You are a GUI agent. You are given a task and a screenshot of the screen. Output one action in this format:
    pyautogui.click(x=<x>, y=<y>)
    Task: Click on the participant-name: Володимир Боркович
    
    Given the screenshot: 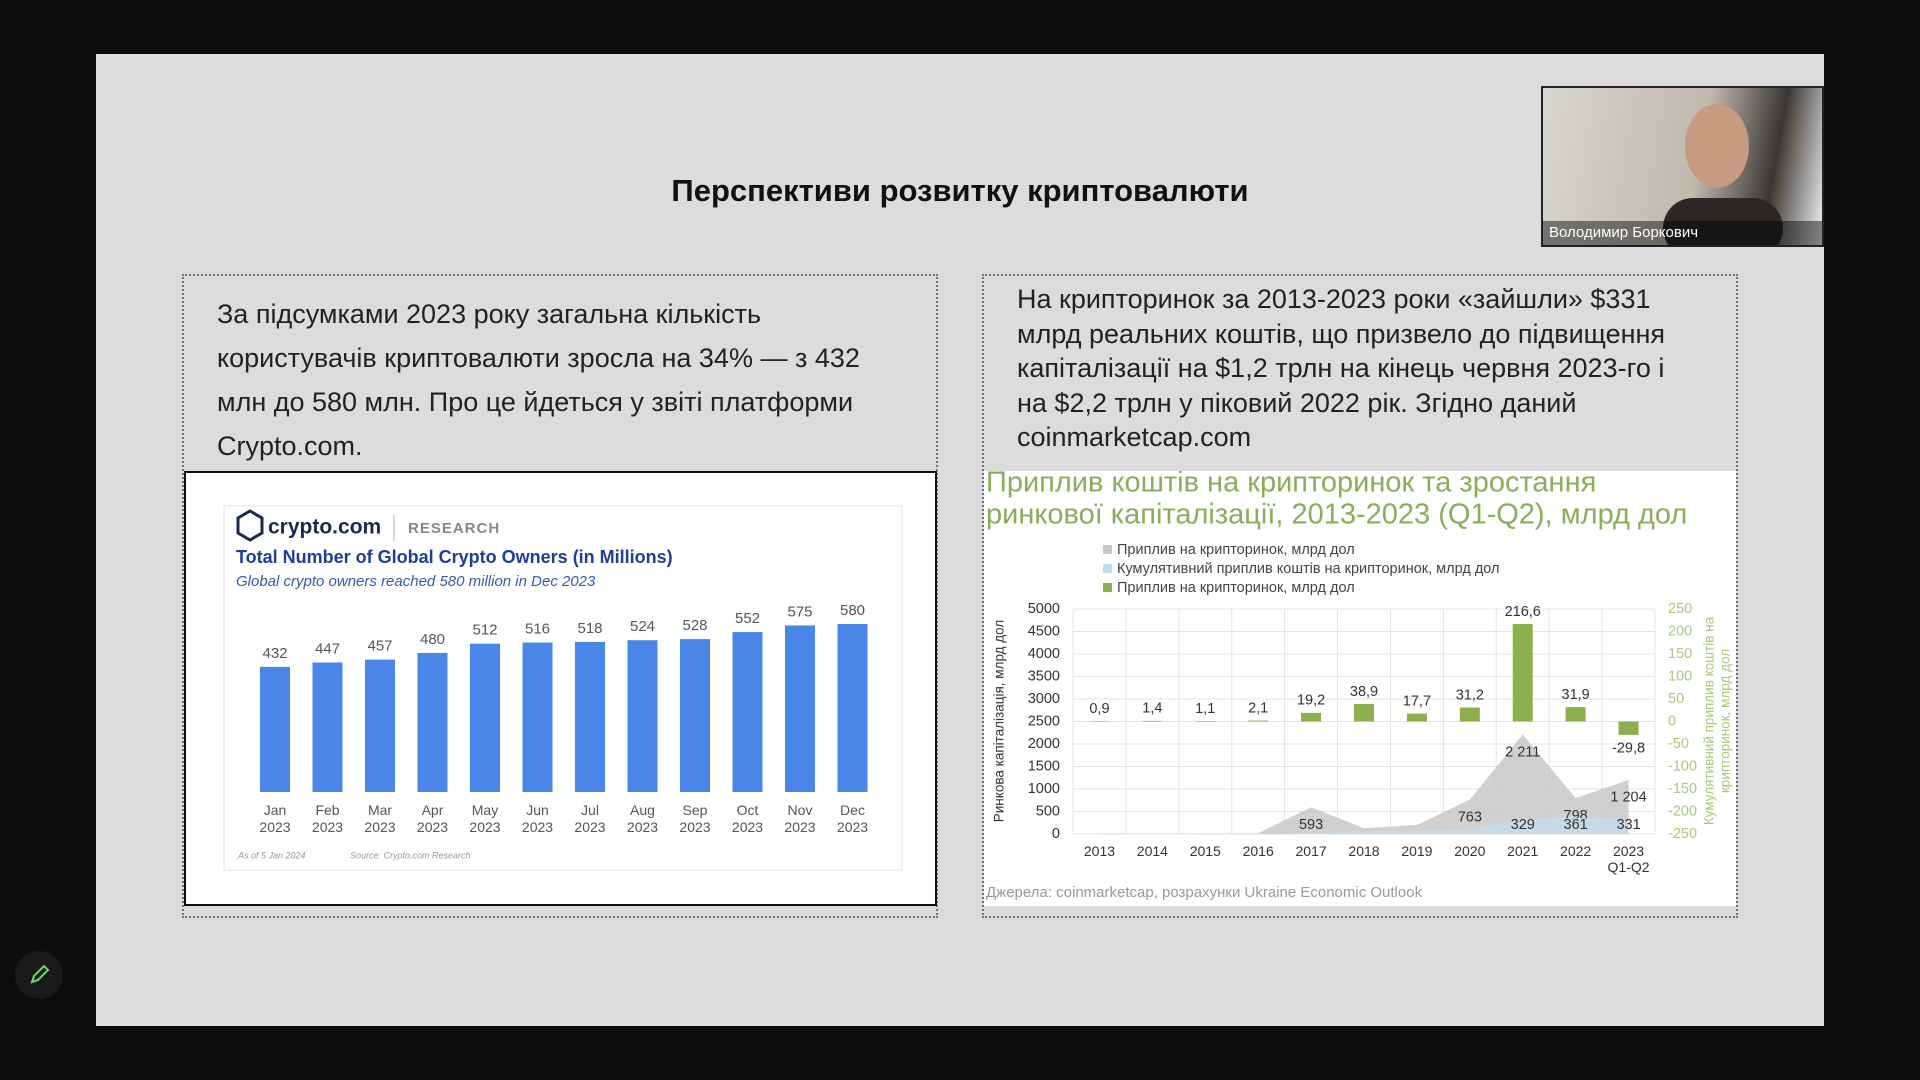 What is the action you would take?
    pyautogui.click(x=1624, y=232)
    